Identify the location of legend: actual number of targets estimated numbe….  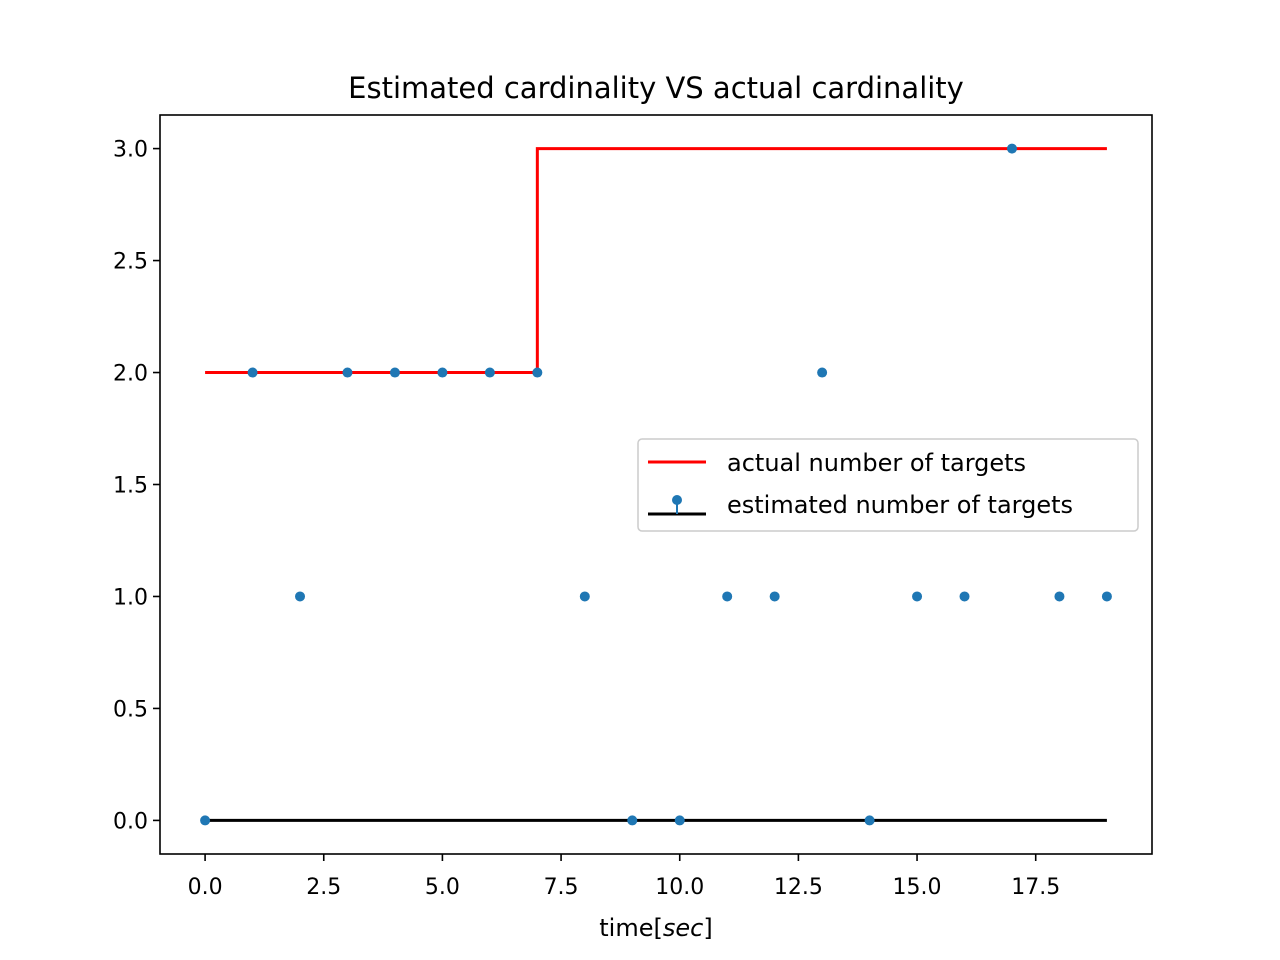
(888, 485).